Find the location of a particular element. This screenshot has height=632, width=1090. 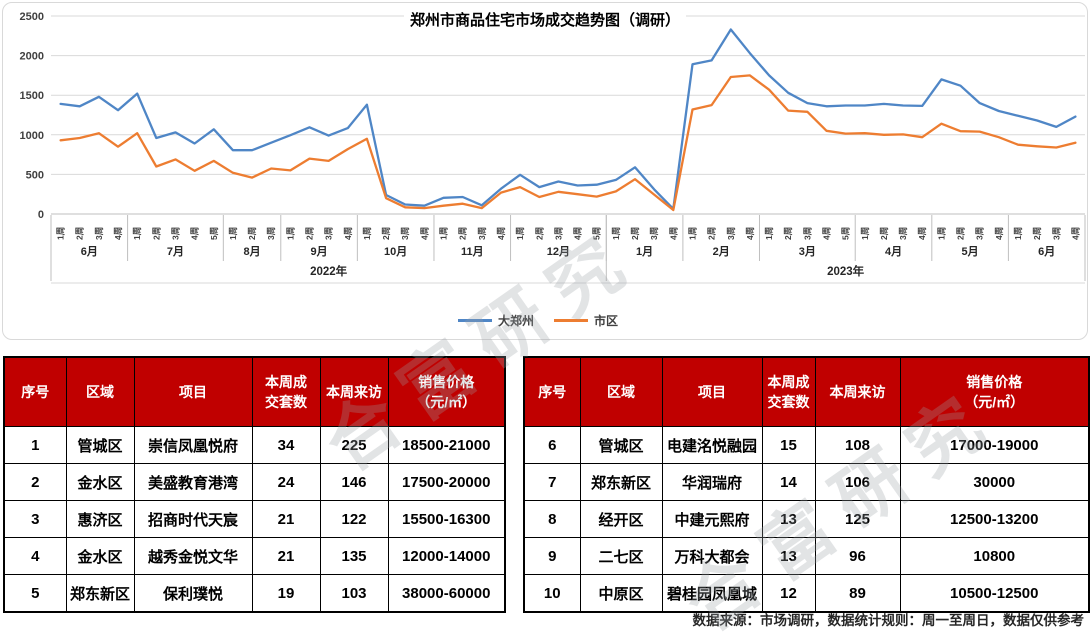

y-tick-label: 2500 is located at coordinates (32, 17).